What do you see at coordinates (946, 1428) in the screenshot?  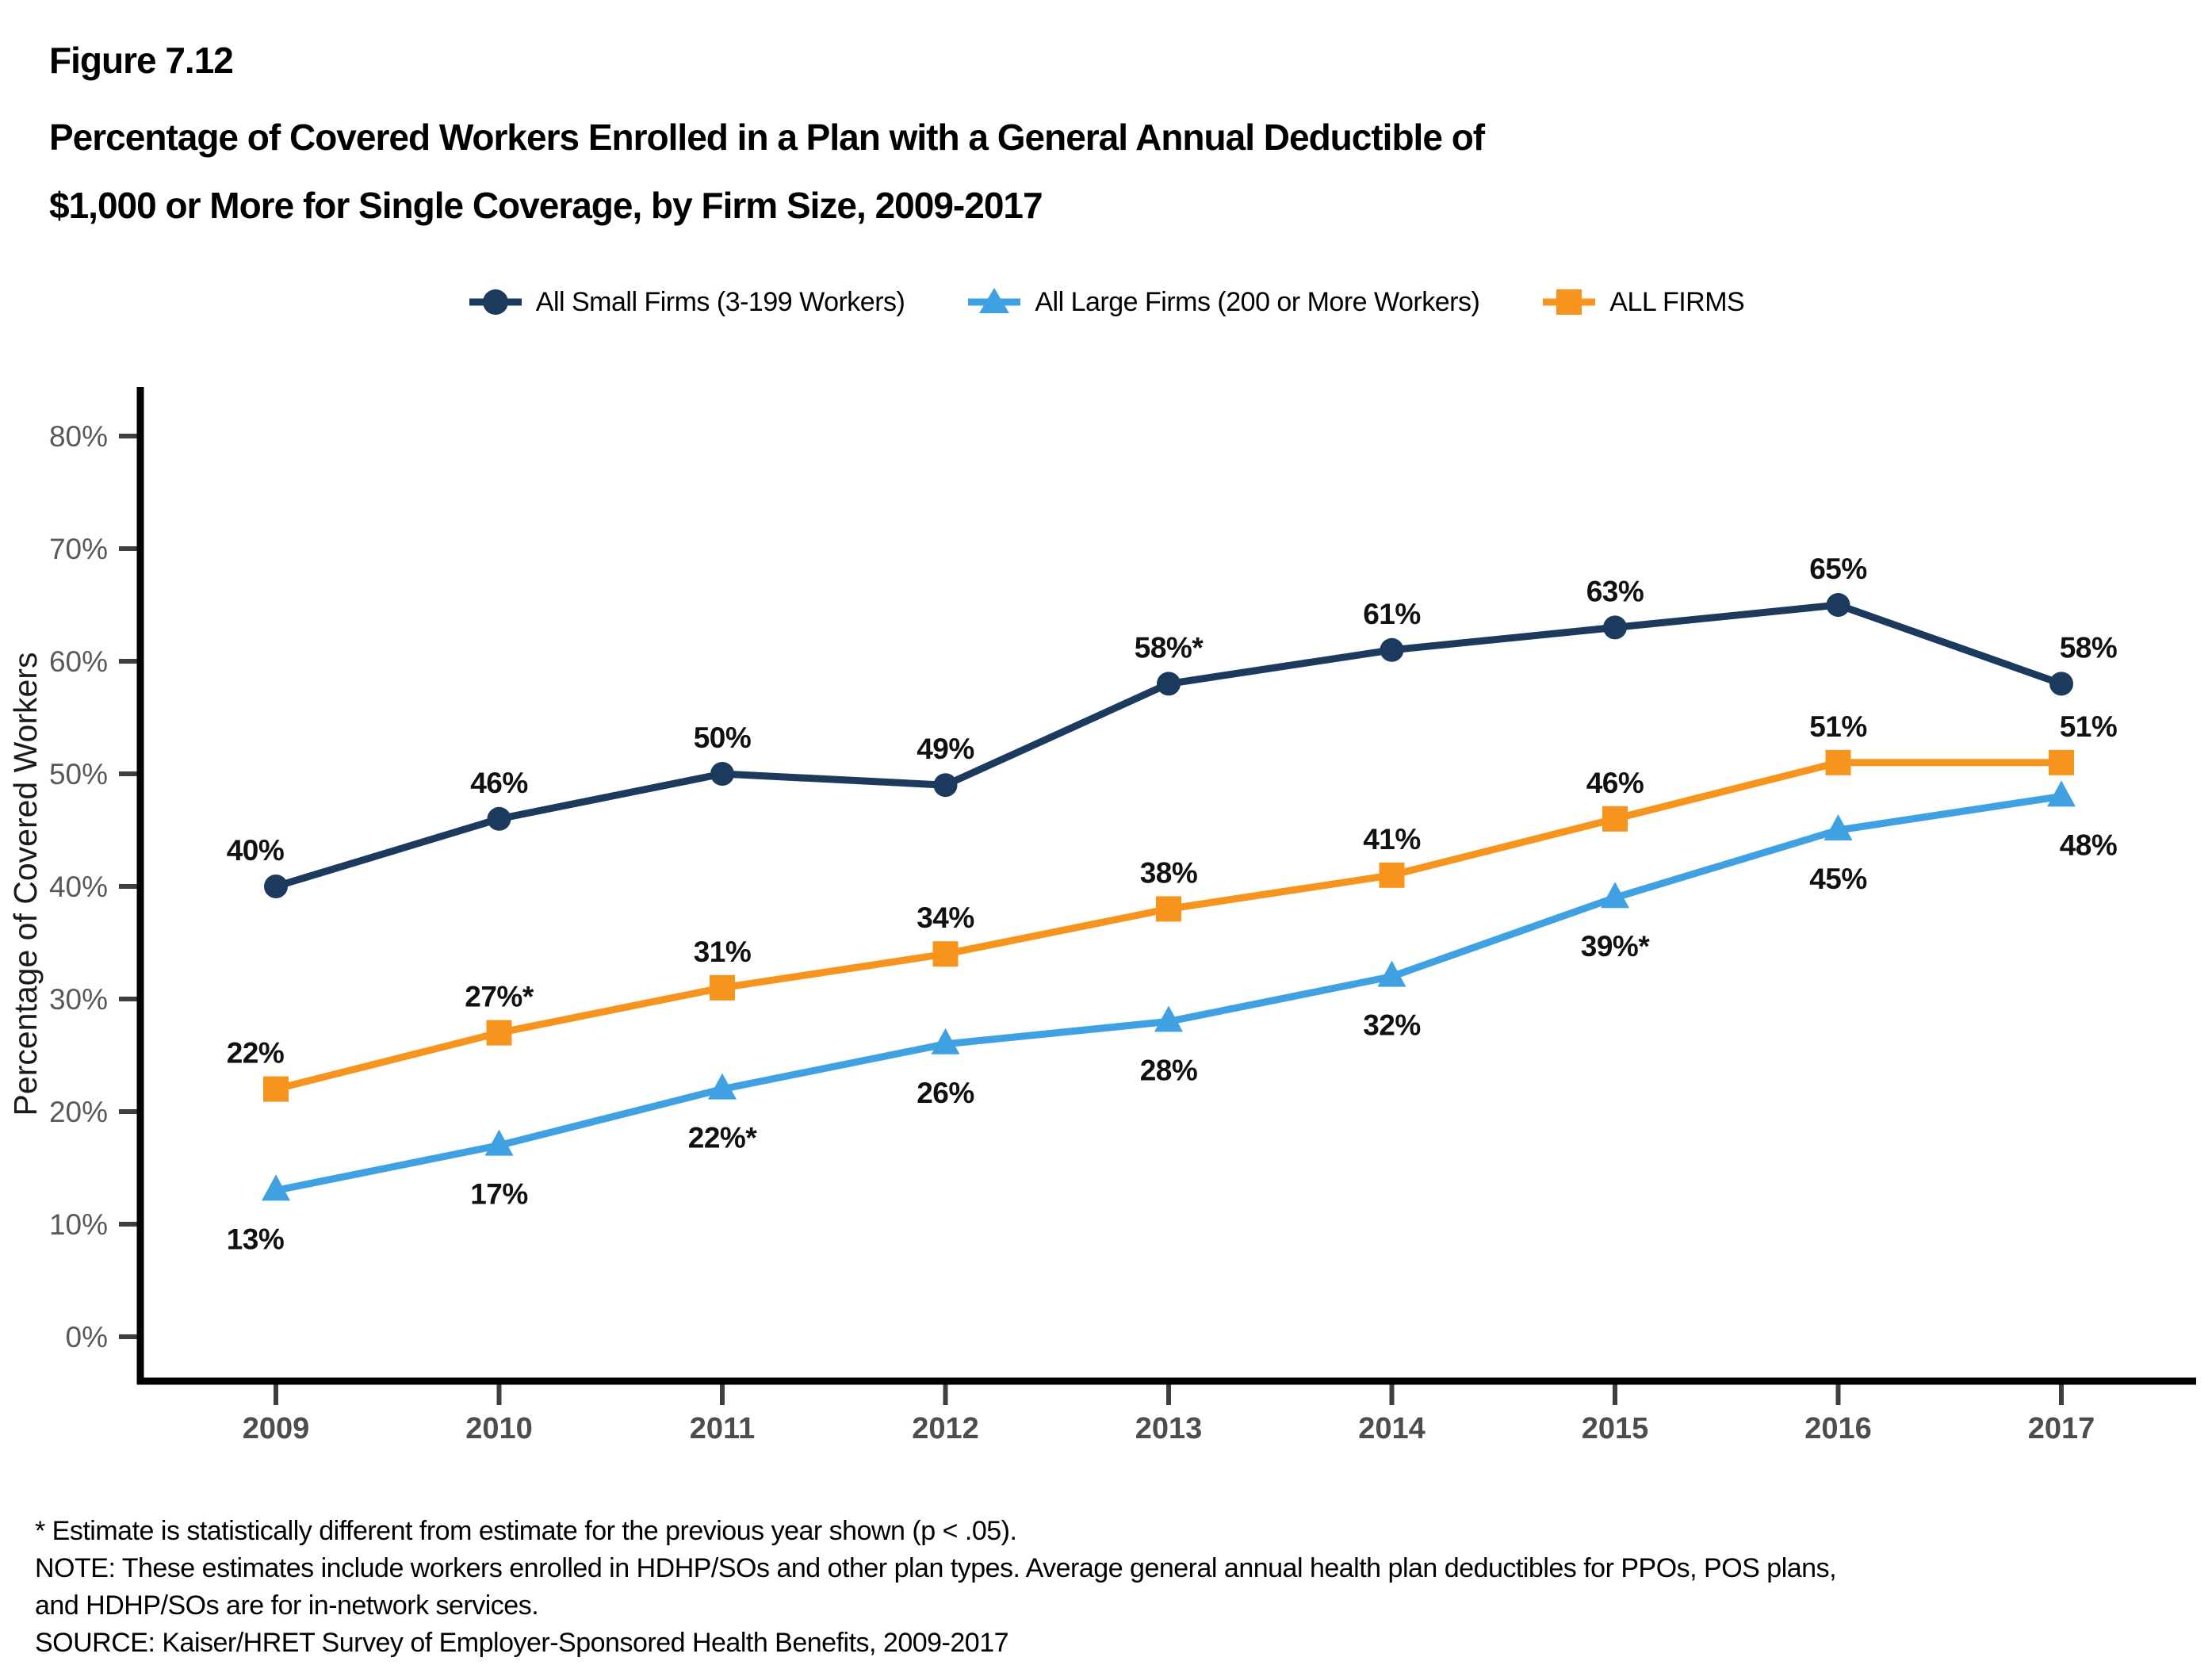 I see `x-tick-label: 2012` at bounding box center [946, 1428].